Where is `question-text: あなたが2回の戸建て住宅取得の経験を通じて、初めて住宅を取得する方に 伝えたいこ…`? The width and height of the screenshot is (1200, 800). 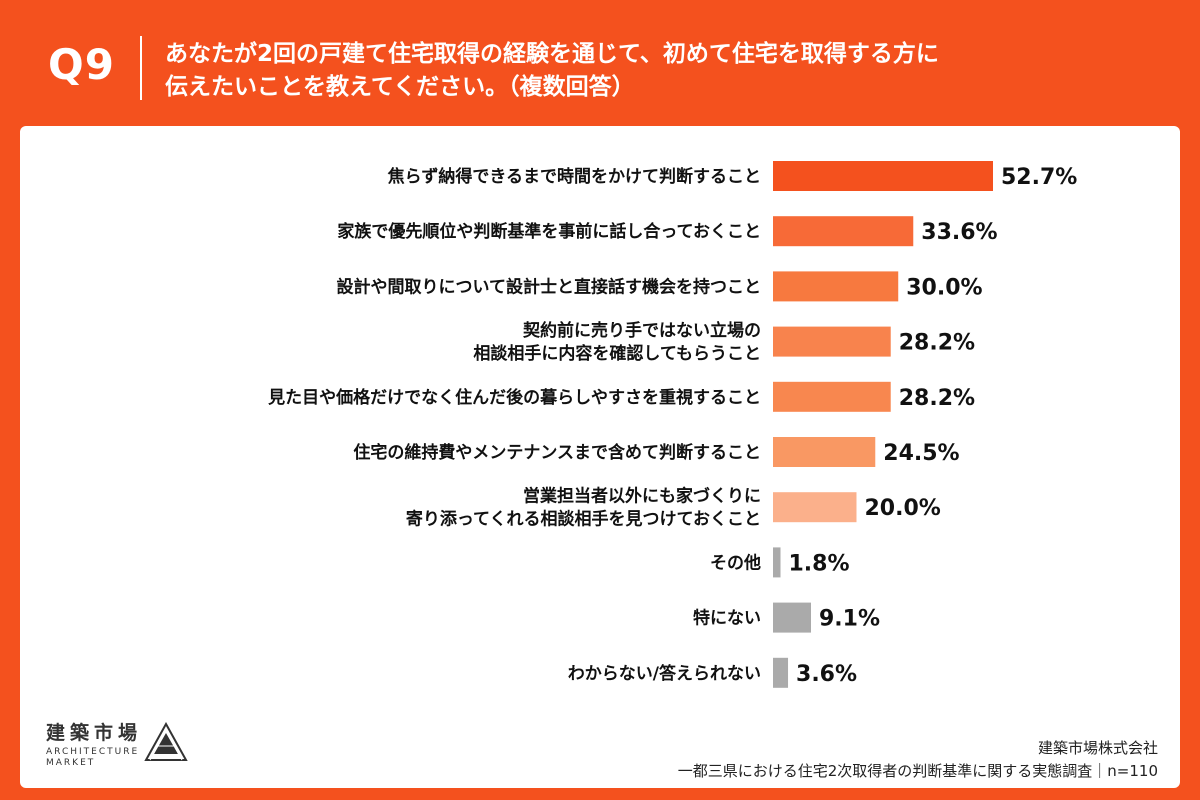 question-text: あなたが2回の戸建て住宅取得の経験を通じて、初めて住宅を取得する方に 伝えたいこ… is located at coordinates (665, 71).